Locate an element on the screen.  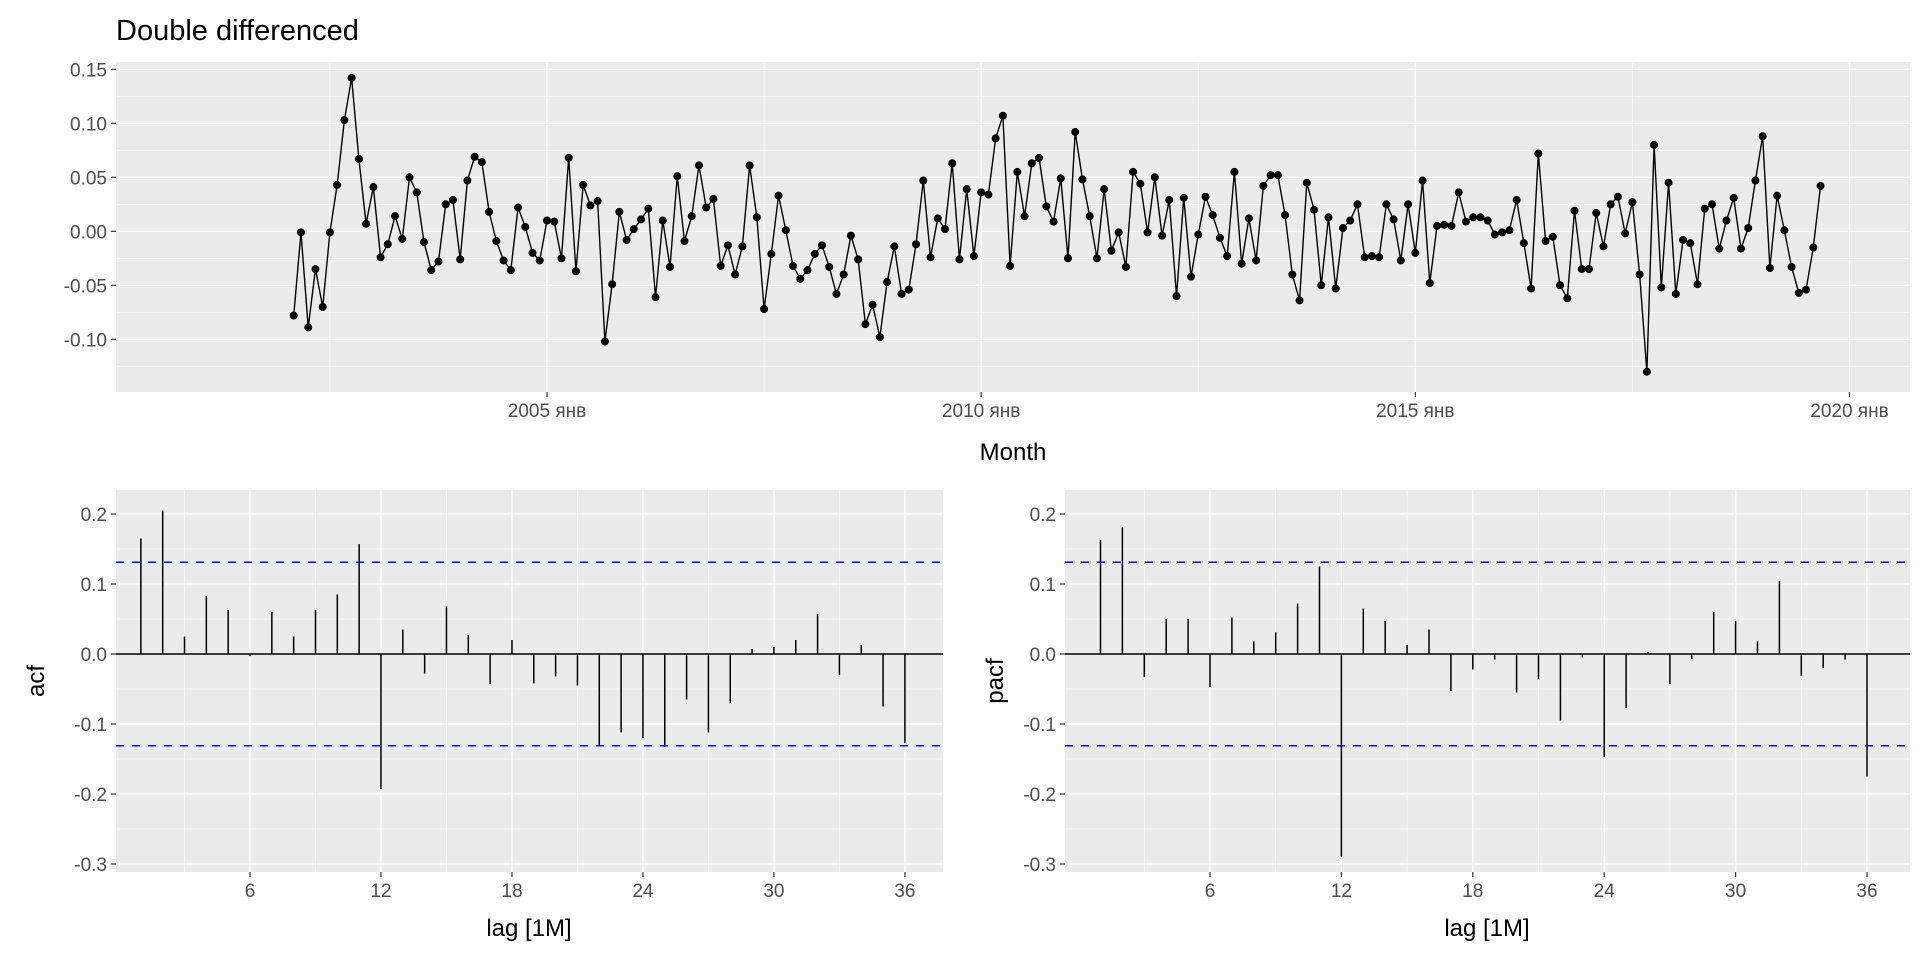
x-tick-label: 18 is located at coordinates (1472, 891).